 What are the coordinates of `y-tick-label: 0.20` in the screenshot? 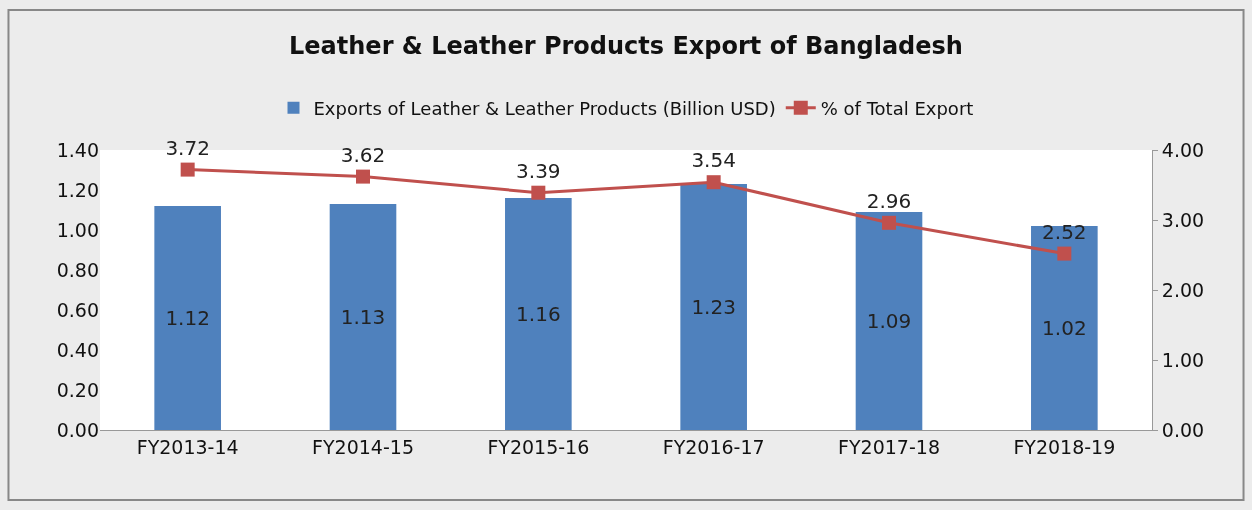 It's located at (77, 389).